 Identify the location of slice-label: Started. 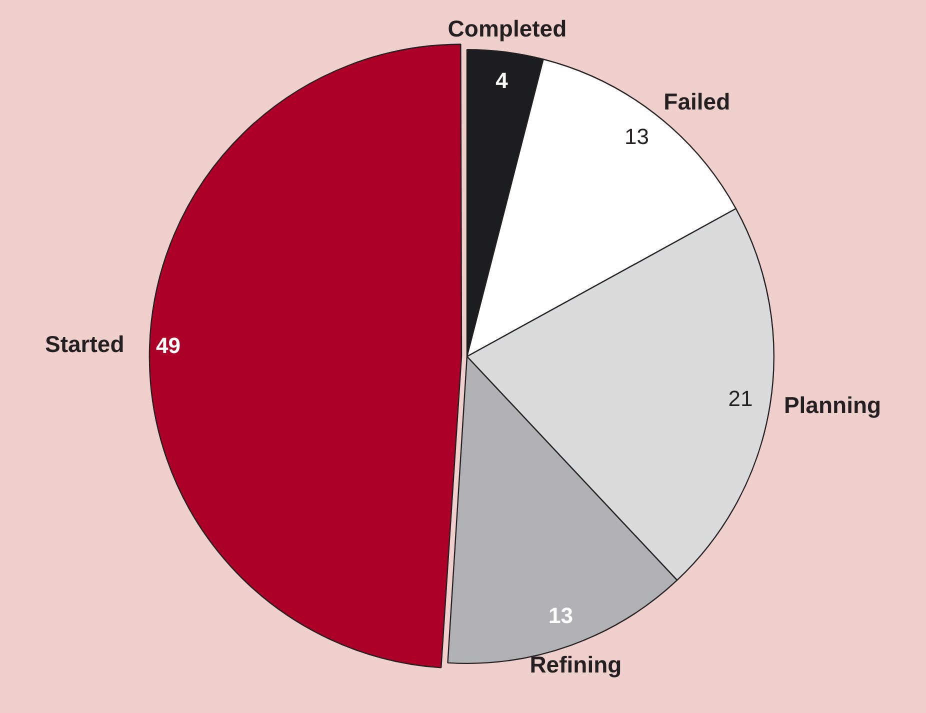
(84, 344).